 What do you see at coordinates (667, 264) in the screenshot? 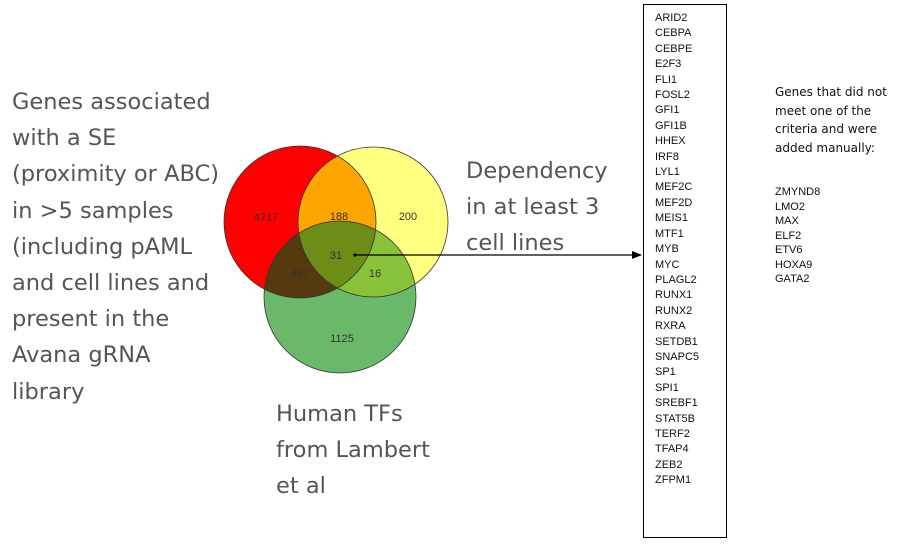
I see `gene-item: MYC` at bounding box center [667, 264].